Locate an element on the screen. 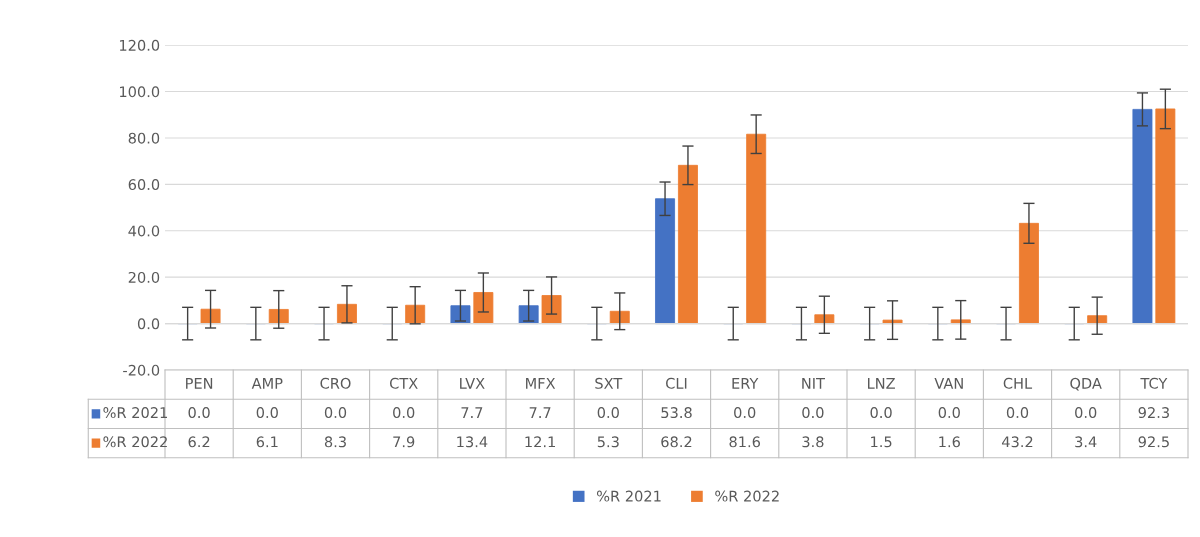 This screenshot has height=537, width=1200. x-tick-label: ERY is located at coordinates (745, 383).